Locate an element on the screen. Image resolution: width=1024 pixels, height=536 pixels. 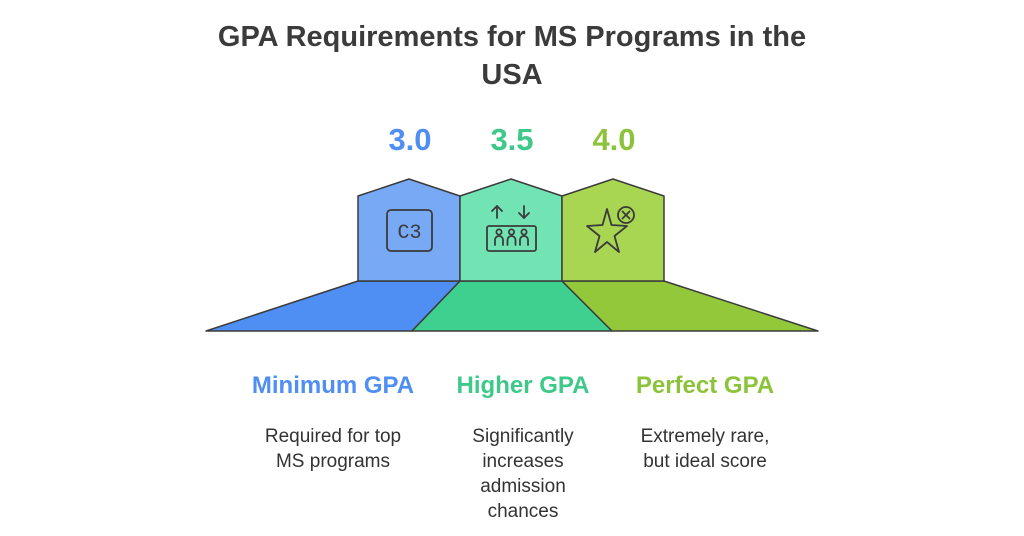
c3-icon: C3 is located at coordinates (409, 230).